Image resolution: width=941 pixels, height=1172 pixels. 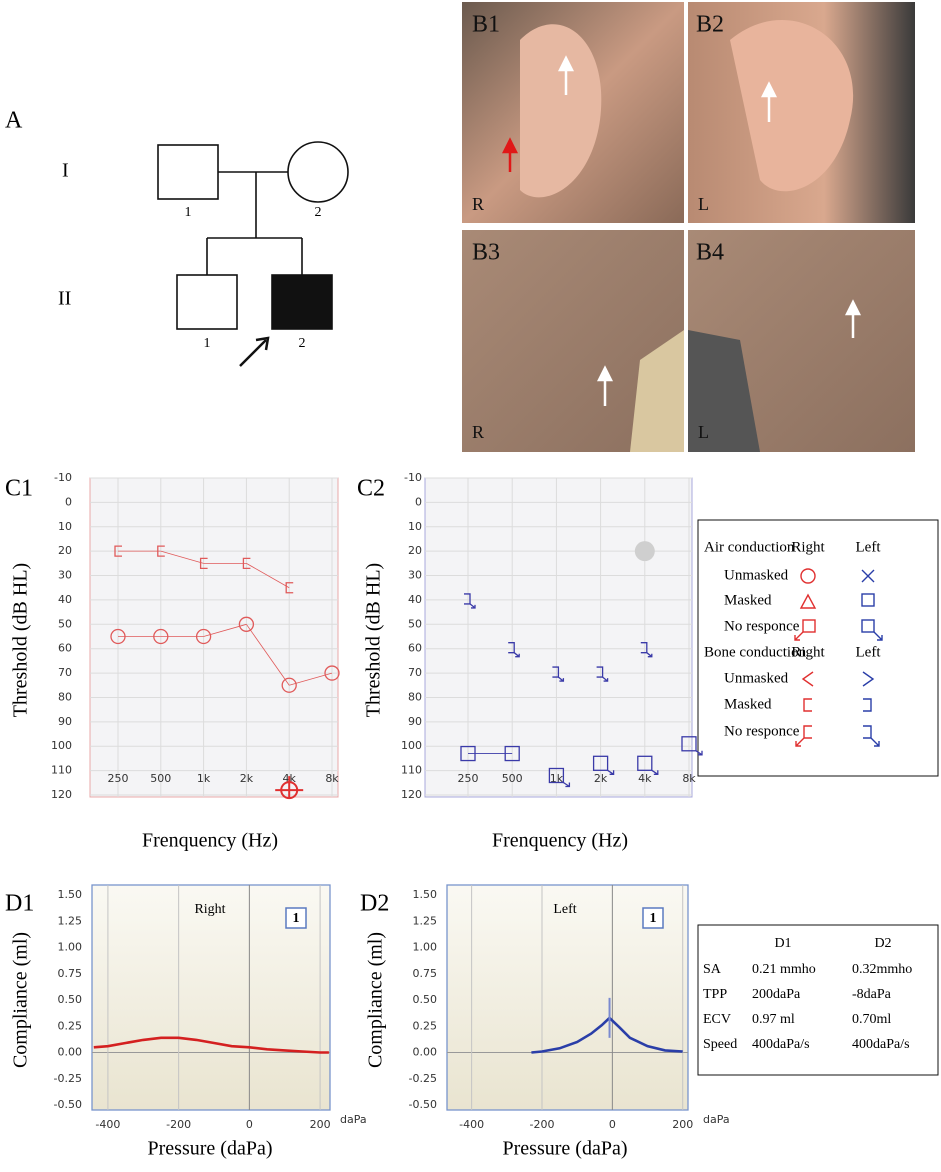 What do you see at coordinates (70, 973) in the screenshot?
I see `y-tick-label: 0.75` at bounding box center [70, 973].